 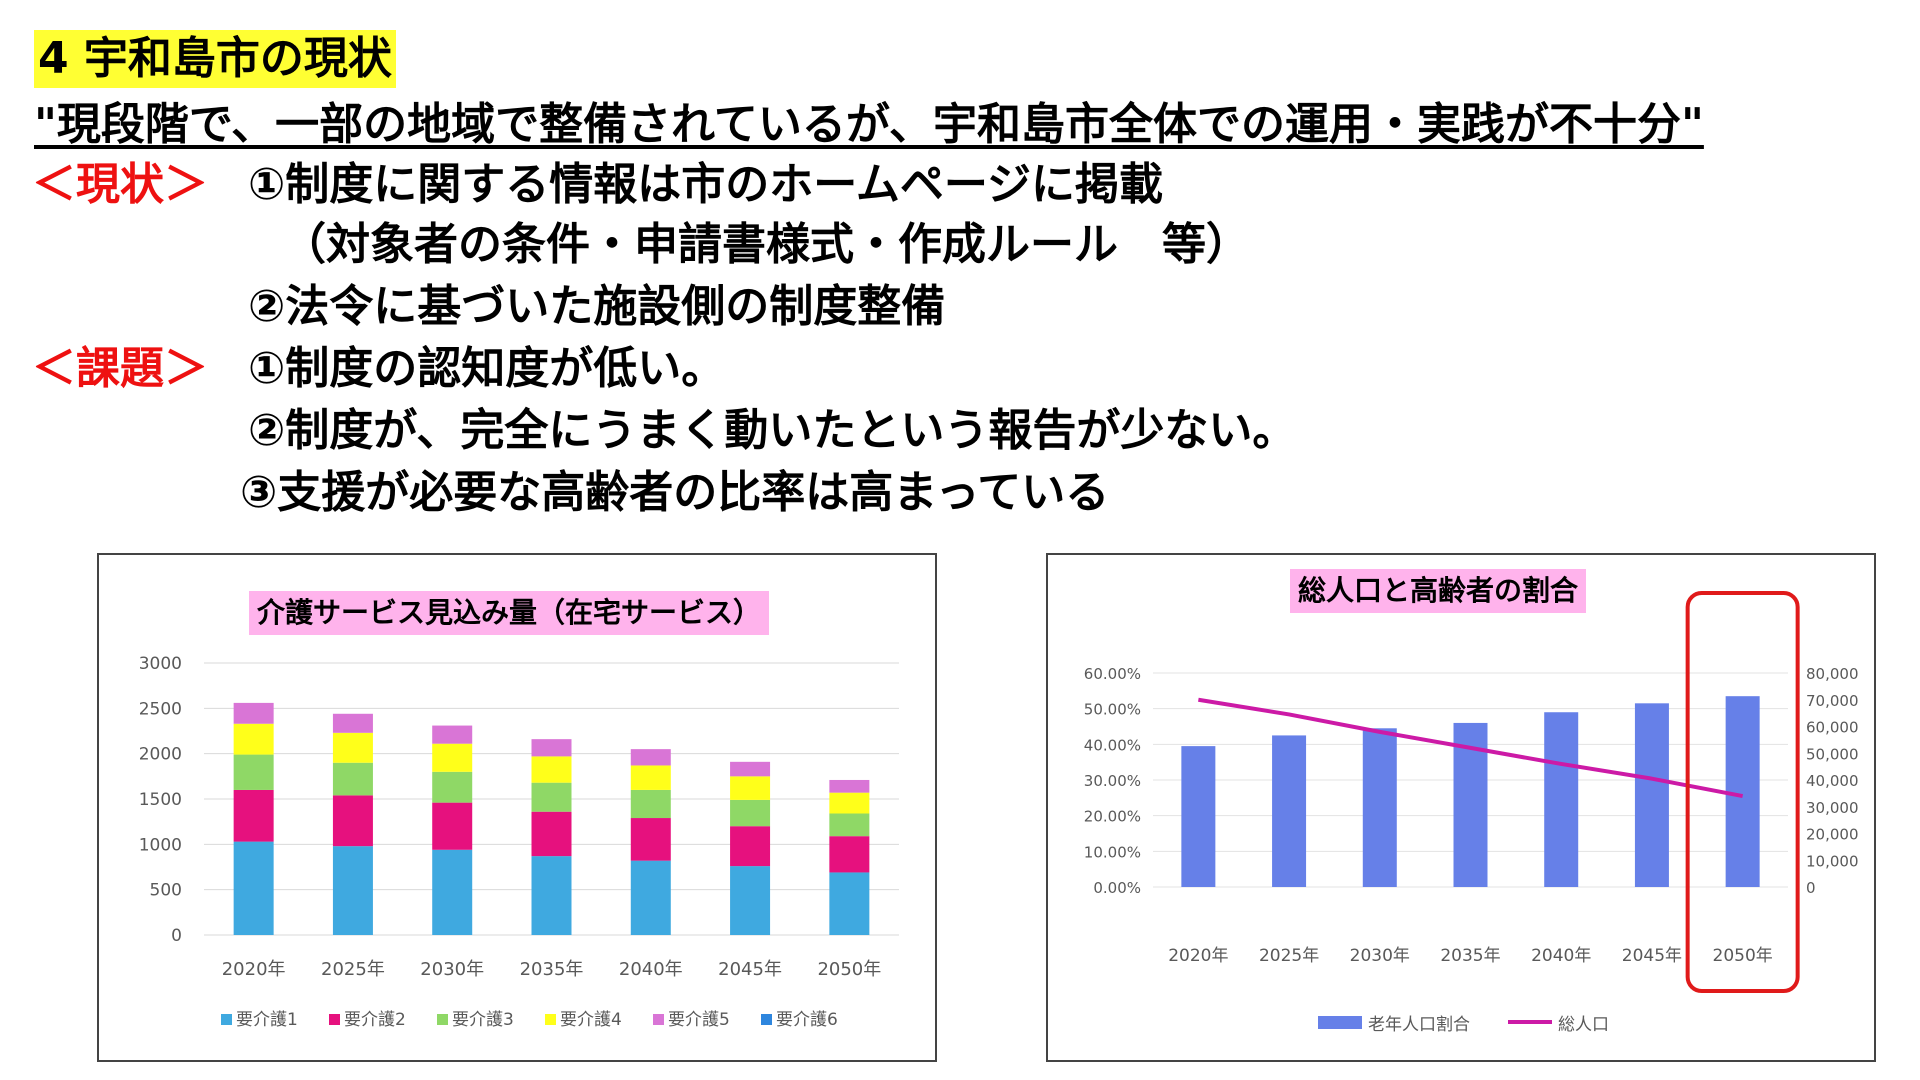 I want to click on issue-label: ＜課題＞, so click(x=120, y=368).